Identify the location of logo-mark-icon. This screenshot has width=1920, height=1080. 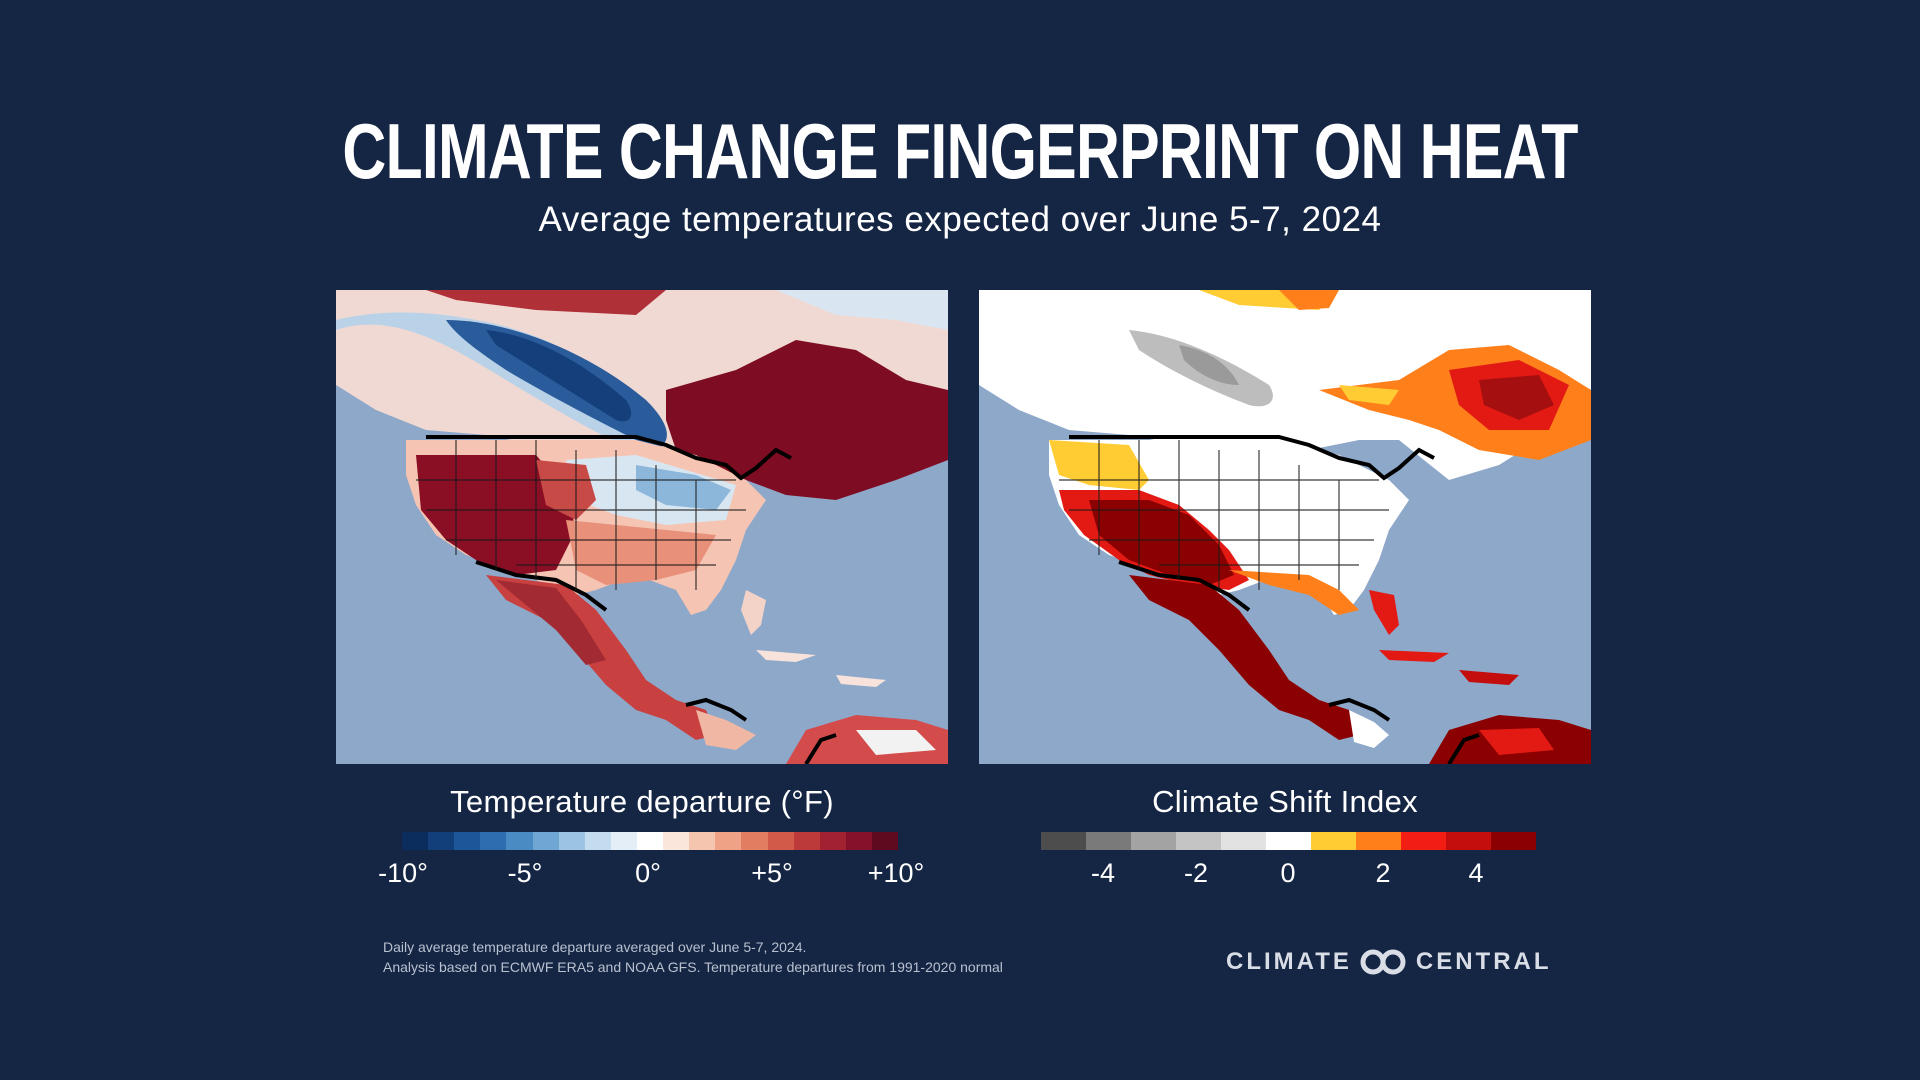
(1383, 962).